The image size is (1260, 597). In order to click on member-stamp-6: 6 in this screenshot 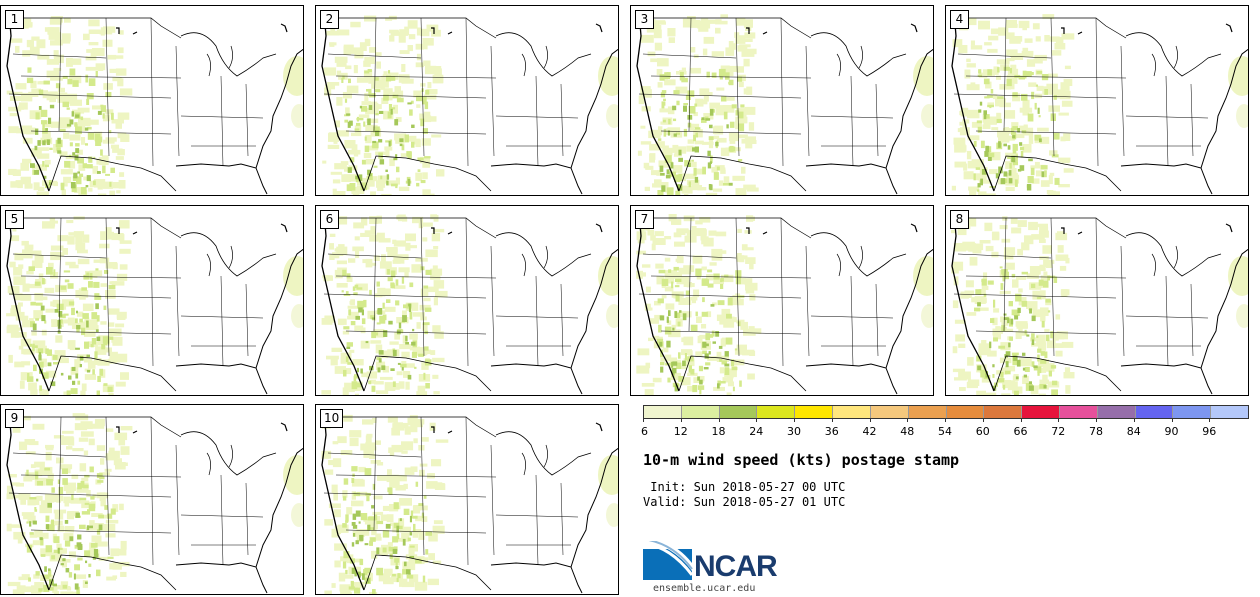, I will do `click(467, 300)`.